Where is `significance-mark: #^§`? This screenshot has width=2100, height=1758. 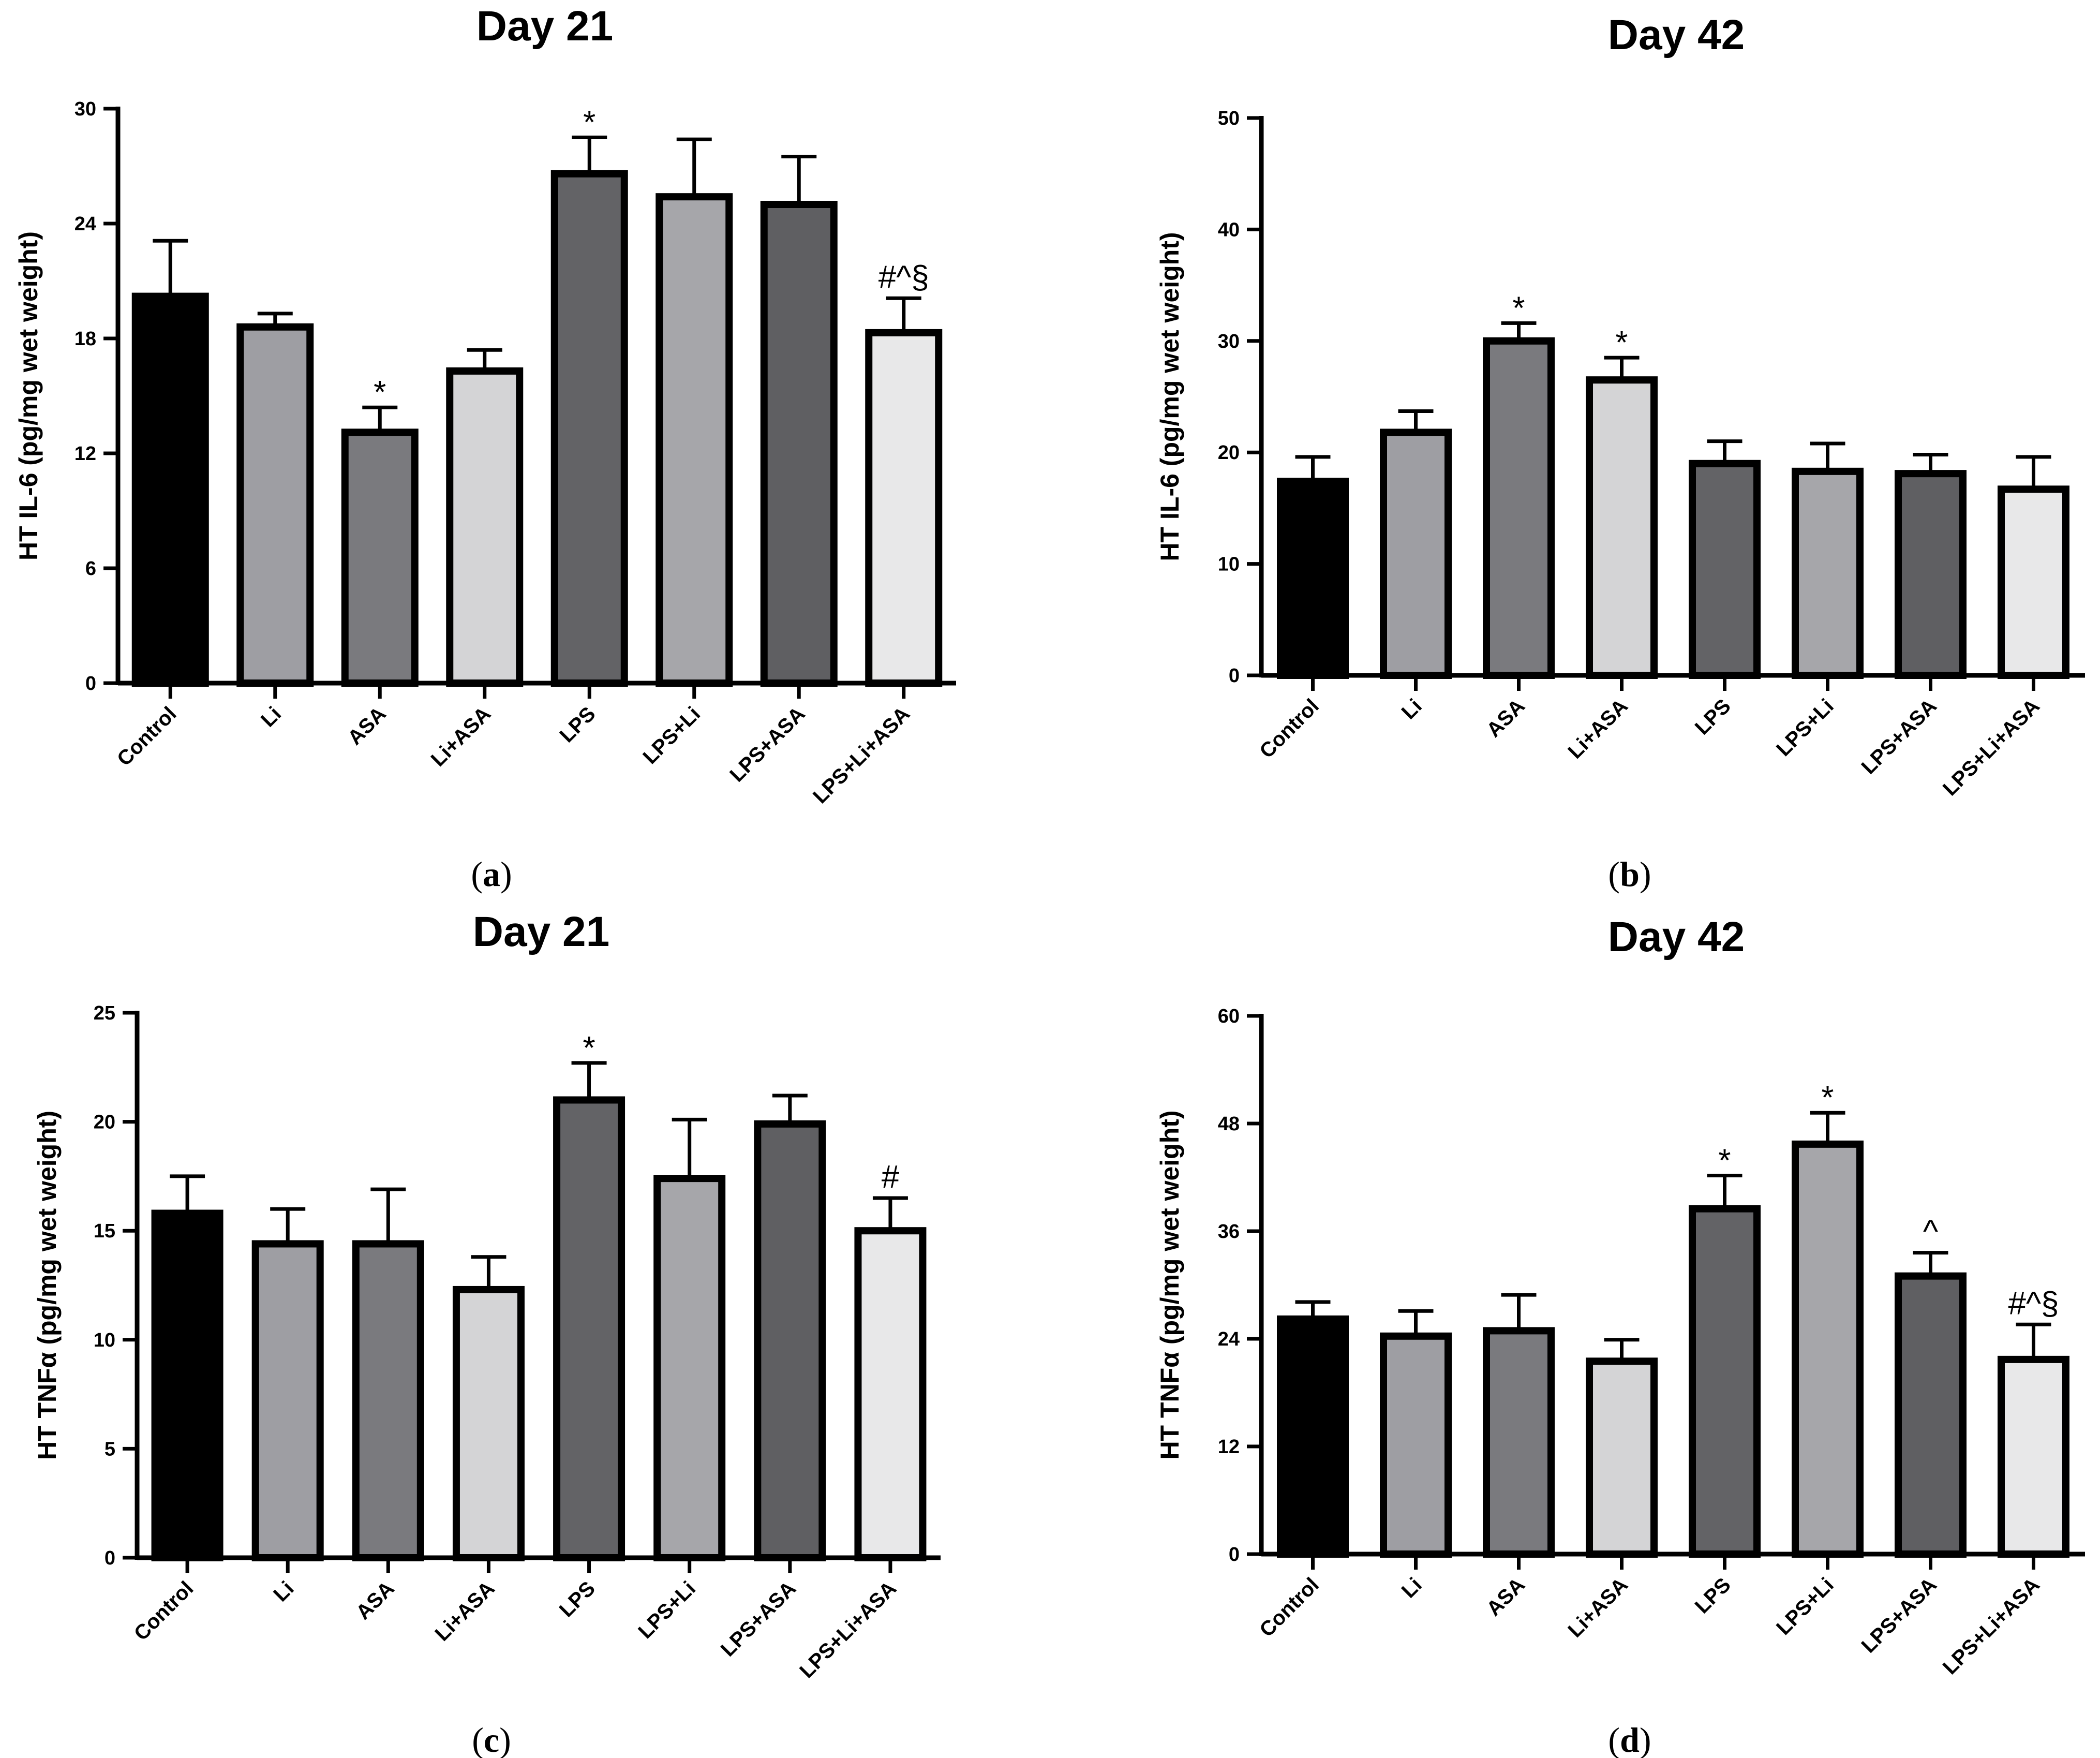
significance-mark: #^§ is located at coordinates (2033, 1303).